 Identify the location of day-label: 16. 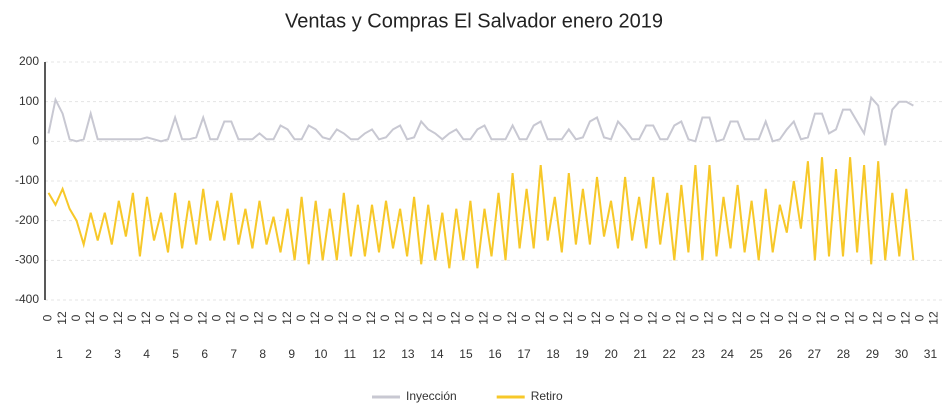
(495, 354).